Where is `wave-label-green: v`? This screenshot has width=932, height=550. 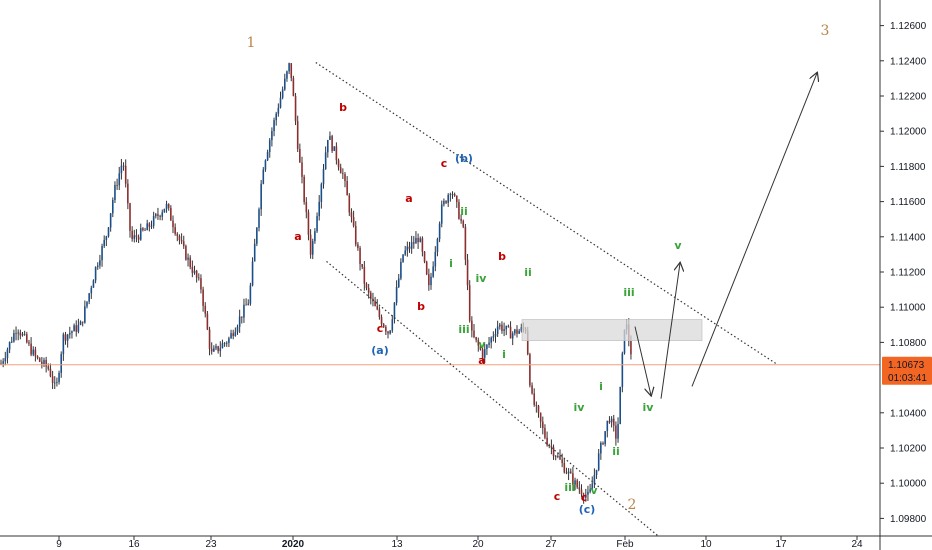
wave-label-green: v is located at coordinates (482, 344).